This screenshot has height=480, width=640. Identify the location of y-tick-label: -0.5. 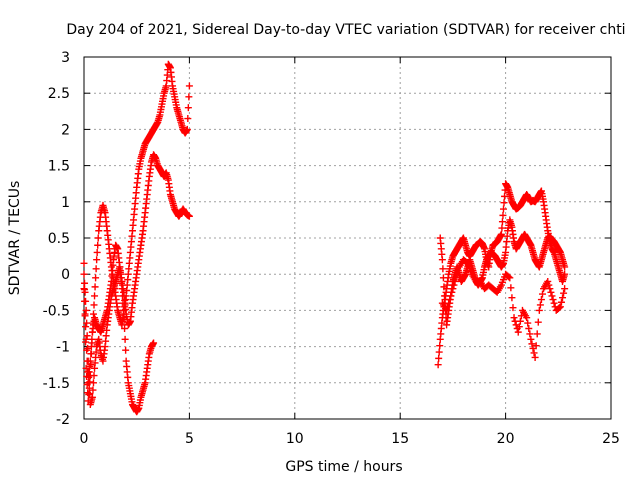
(56, 311).